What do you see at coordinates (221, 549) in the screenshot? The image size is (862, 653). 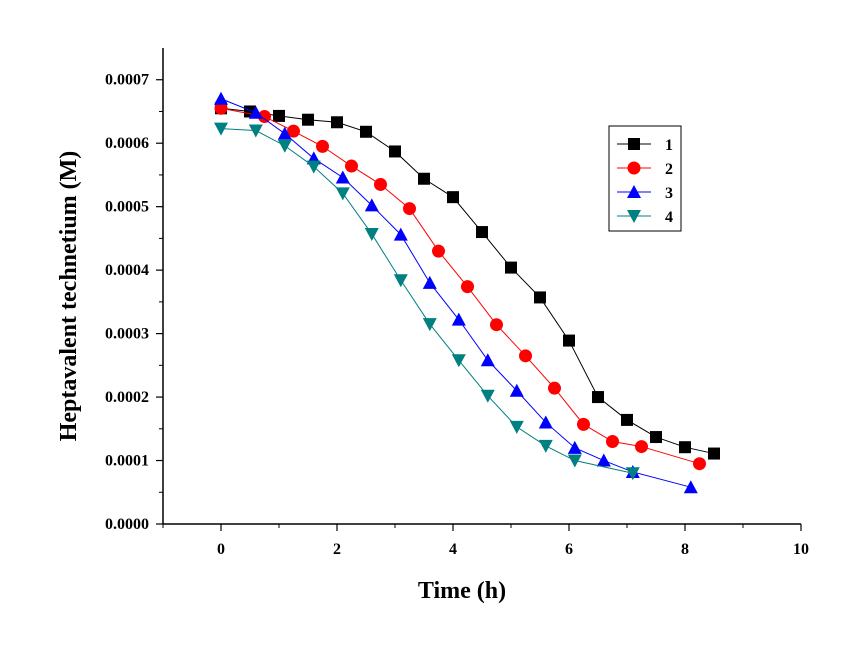 I see `x-tick-label: 0` at bounding box center [221, 549].